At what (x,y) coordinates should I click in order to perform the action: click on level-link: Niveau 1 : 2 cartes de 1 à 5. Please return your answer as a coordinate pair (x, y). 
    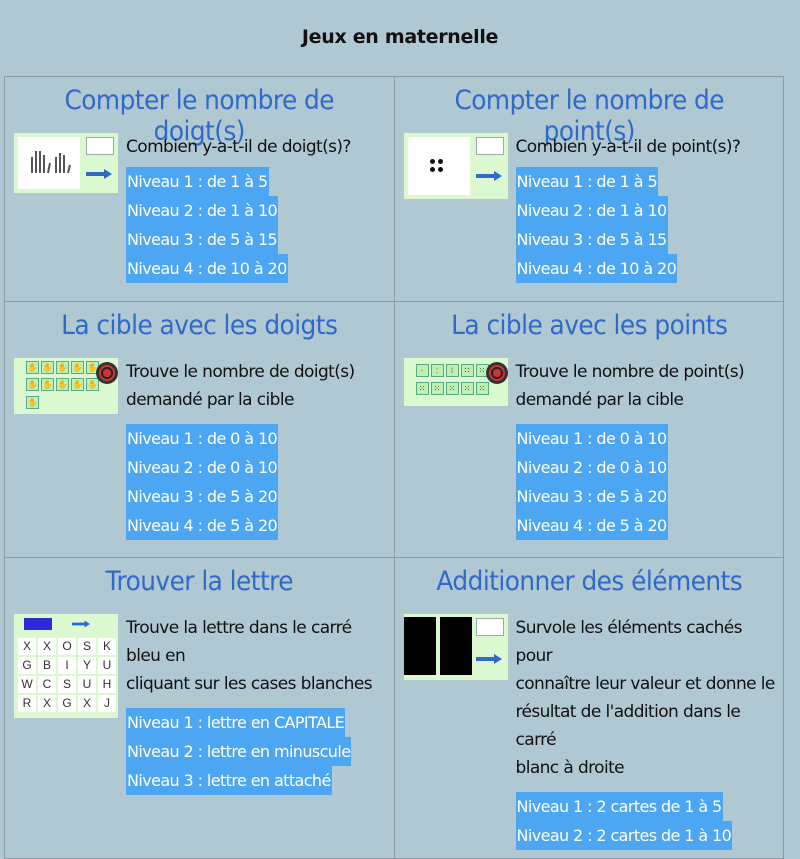
    Looking at the image, I should click on (619, 806).